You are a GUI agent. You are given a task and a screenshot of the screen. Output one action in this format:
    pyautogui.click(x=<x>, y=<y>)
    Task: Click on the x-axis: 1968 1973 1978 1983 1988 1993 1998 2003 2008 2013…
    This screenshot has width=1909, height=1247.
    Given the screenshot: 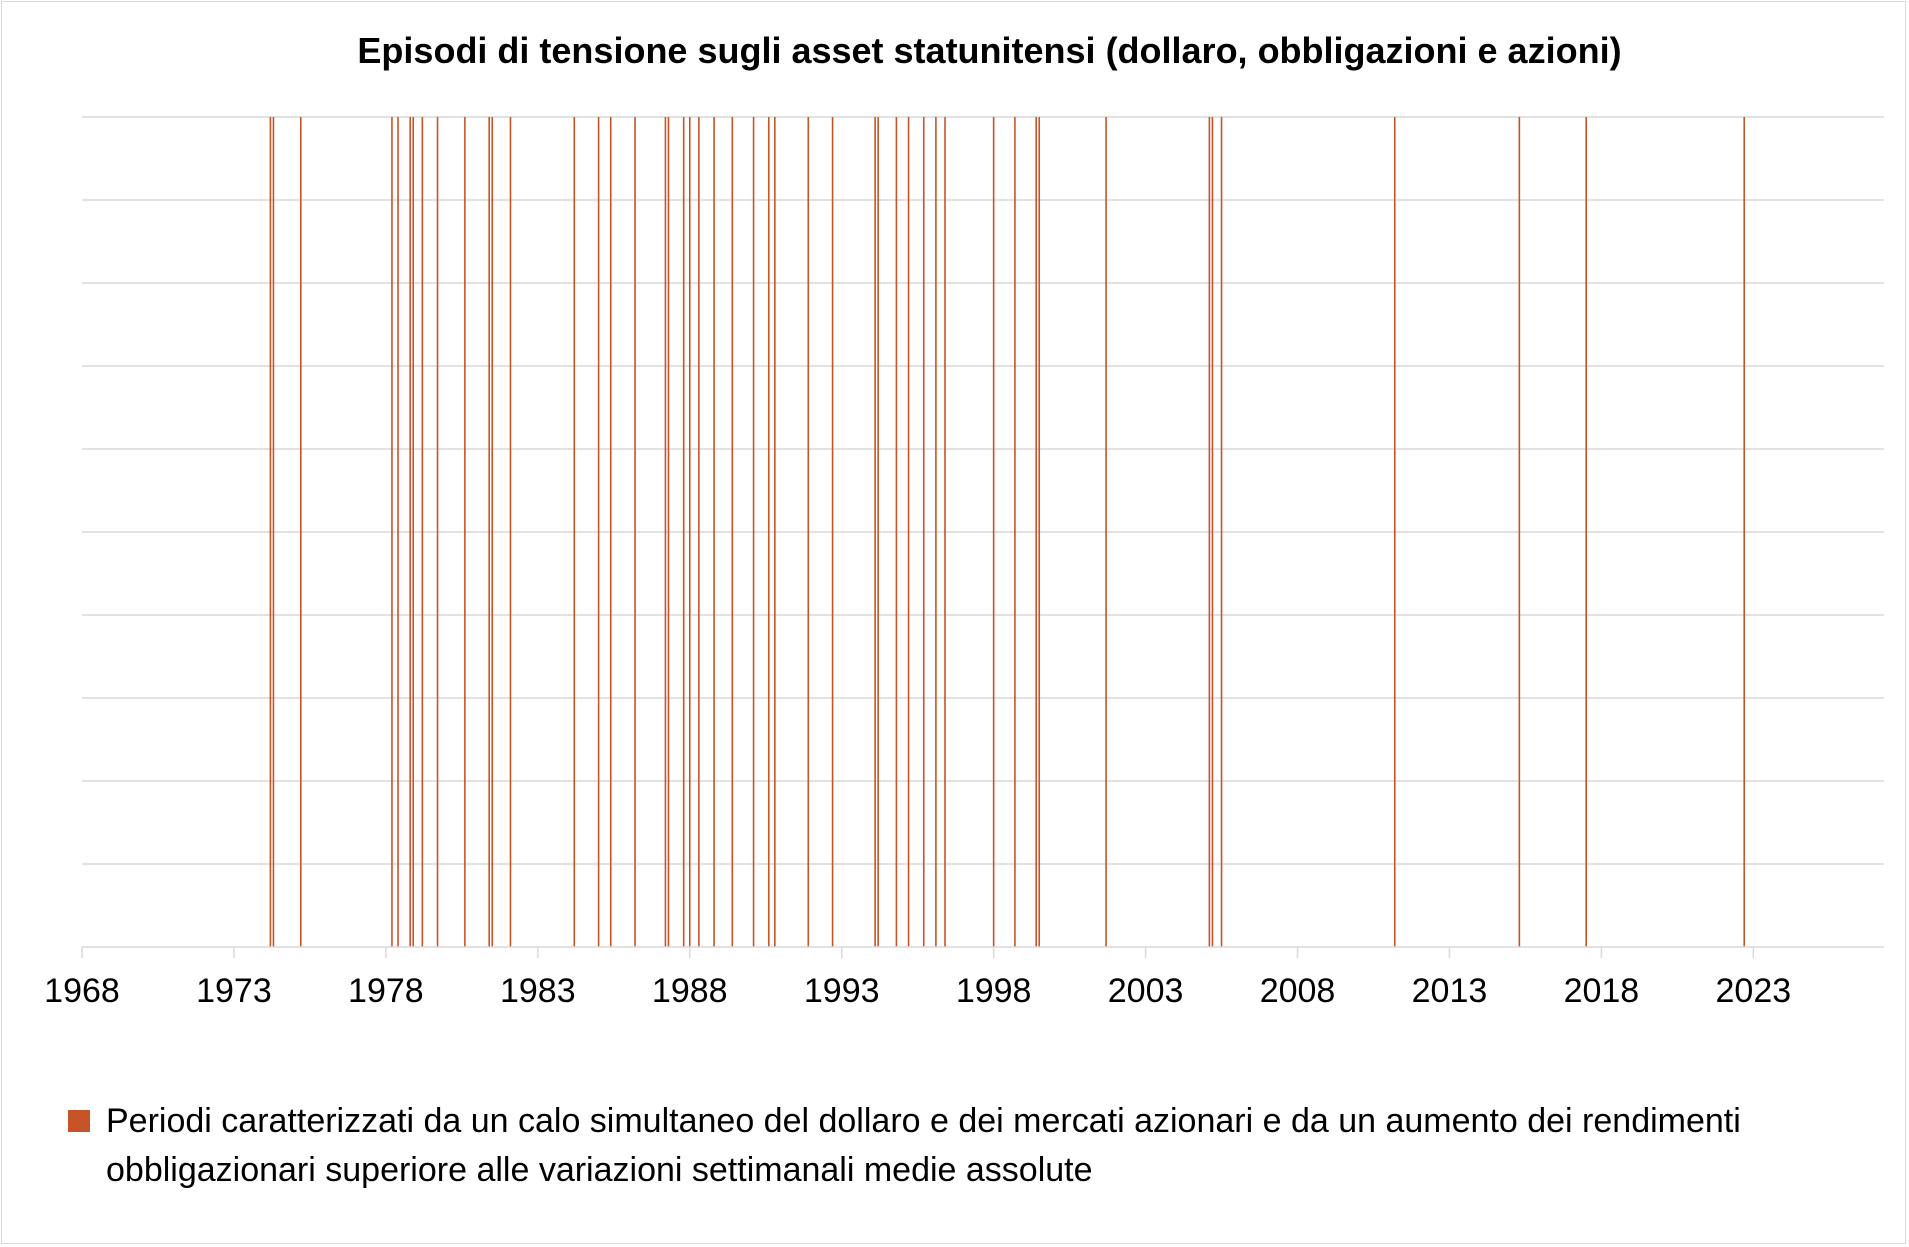 What is the action you would take?
    pyautogui.click(x=964, y=978)
    